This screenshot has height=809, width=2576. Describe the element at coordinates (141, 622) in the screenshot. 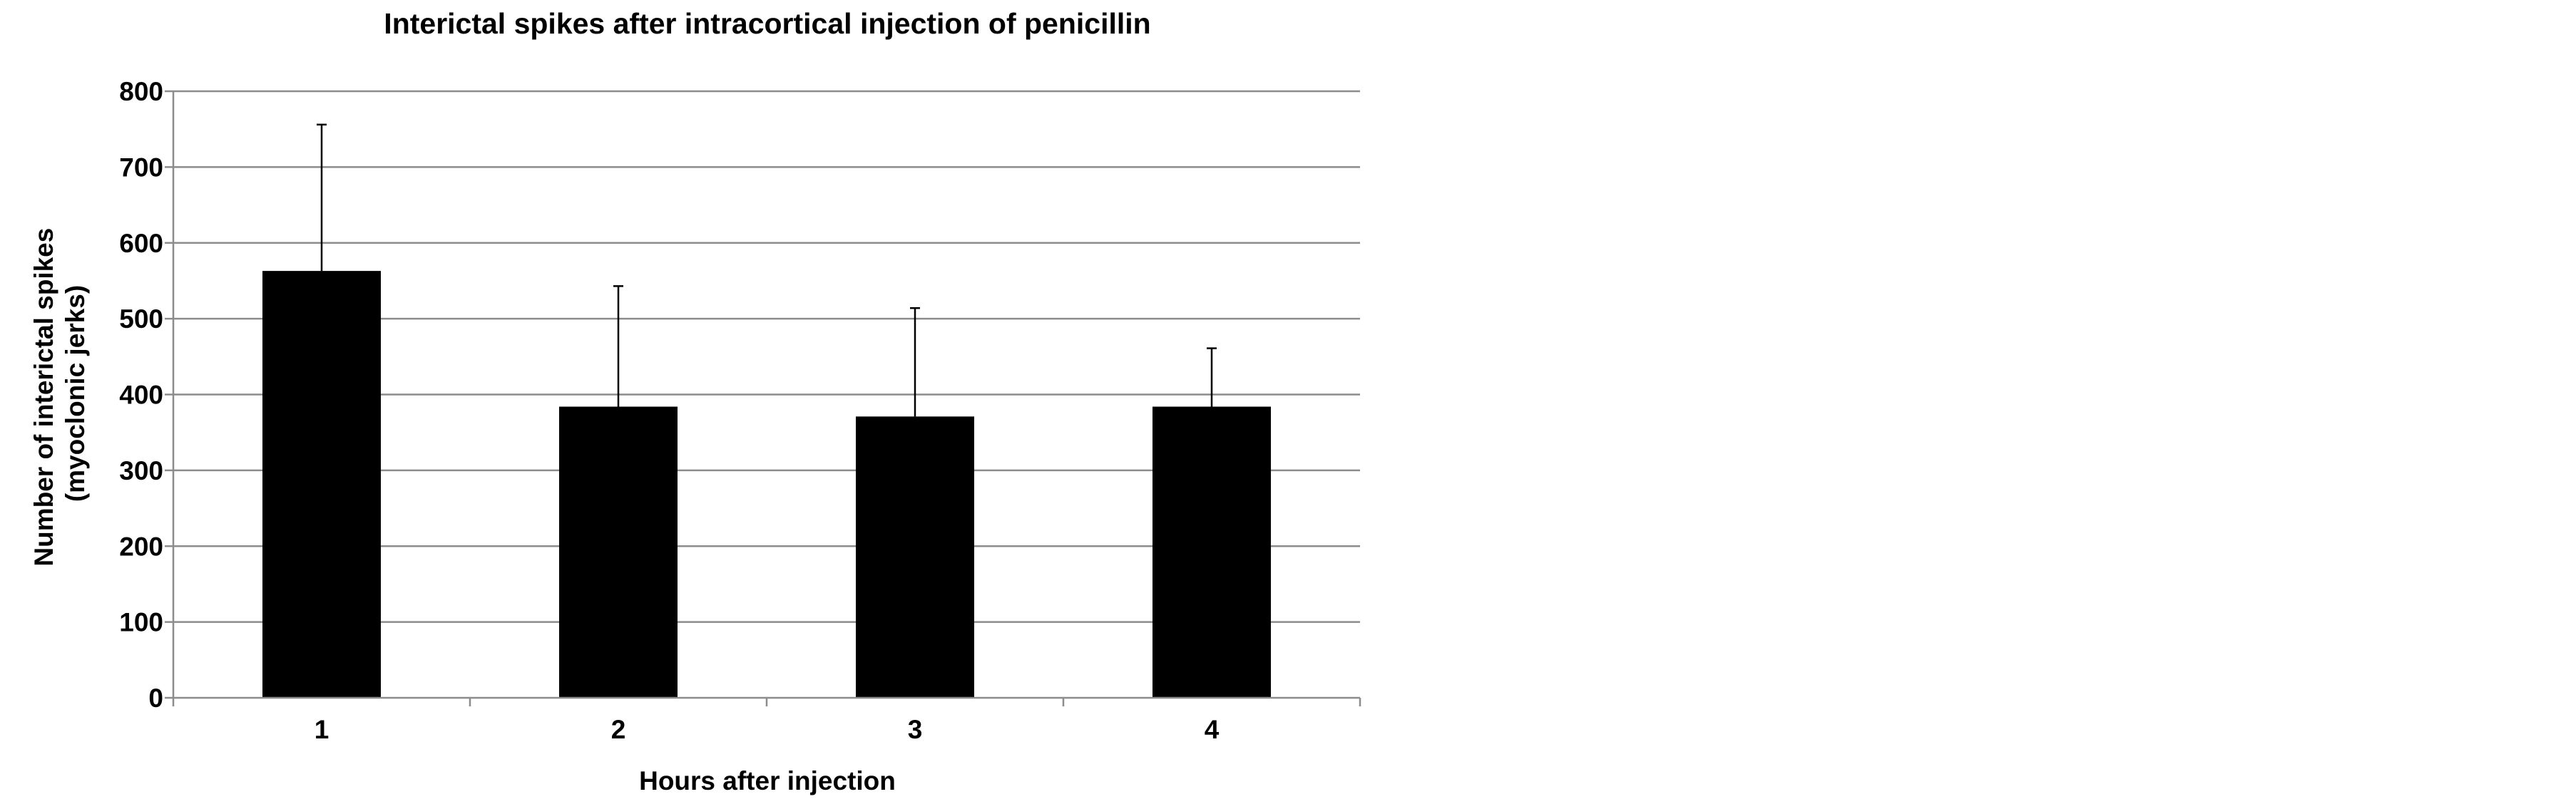

I see `y-tick-label: 100` at that location.